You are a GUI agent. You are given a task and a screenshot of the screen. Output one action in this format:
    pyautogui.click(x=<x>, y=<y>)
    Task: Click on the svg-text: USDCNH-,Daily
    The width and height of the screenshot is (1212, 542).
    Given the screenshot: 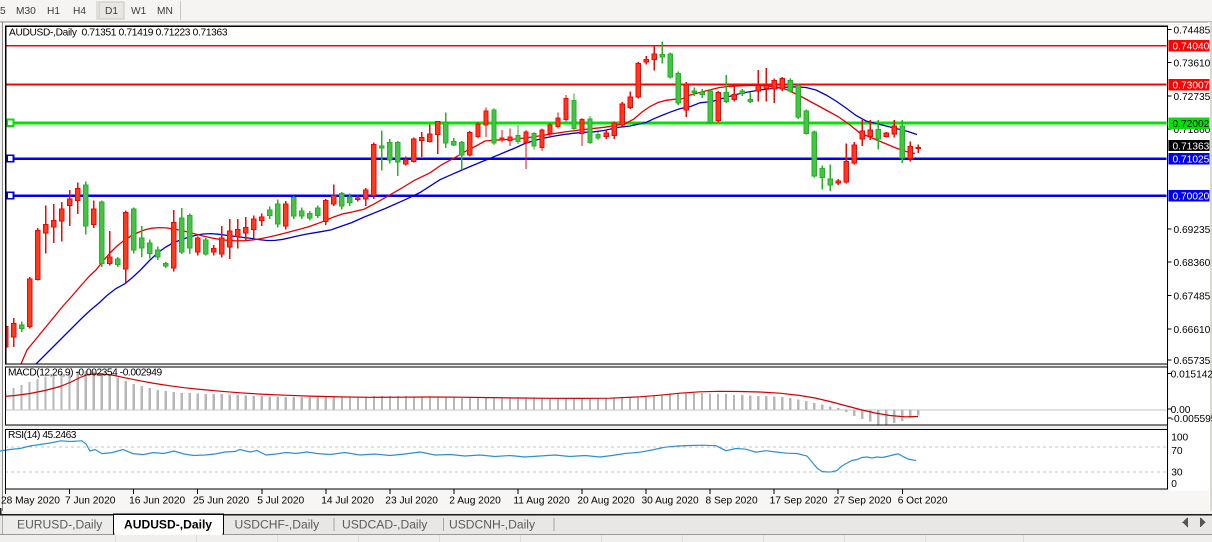 What is the action you would take?
    pyautogui.click(x=492, y=525)
    